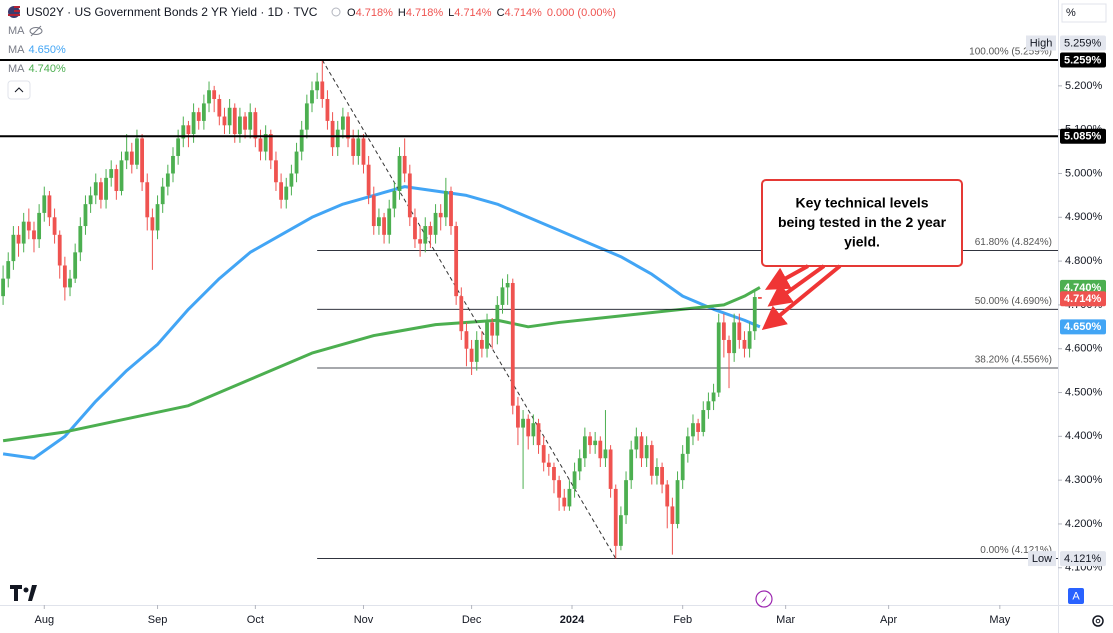  I want to click on fib-level-label: 61.80% (4.824%), so click(1013, 242).